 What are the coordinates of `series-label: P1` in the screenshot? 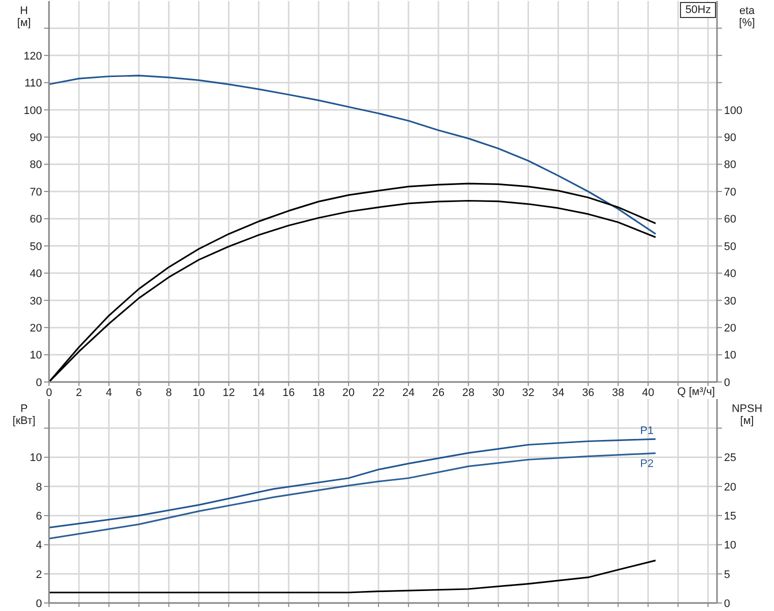 It's located at (647, 431).